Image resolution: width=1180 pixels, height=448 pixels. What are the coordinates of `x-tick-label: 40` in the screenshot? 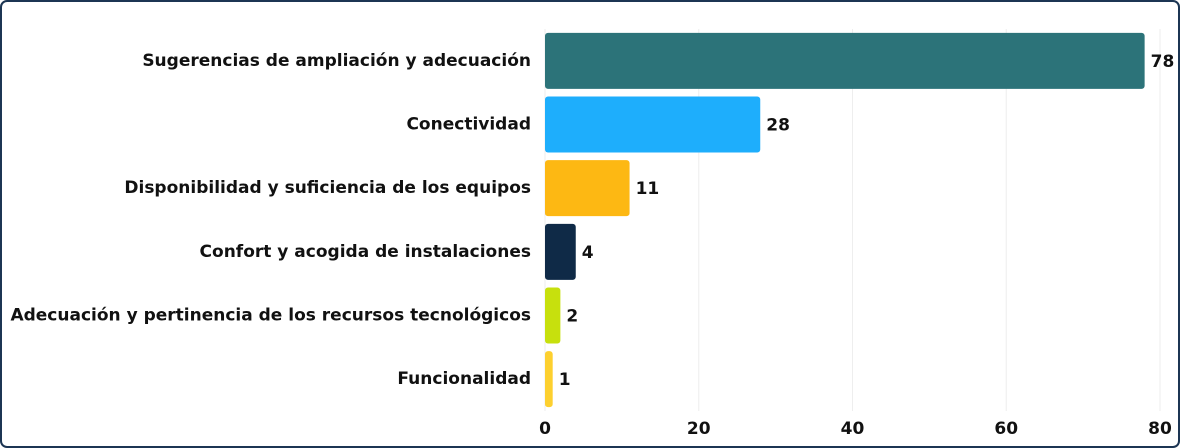 It's located at (853, 429).